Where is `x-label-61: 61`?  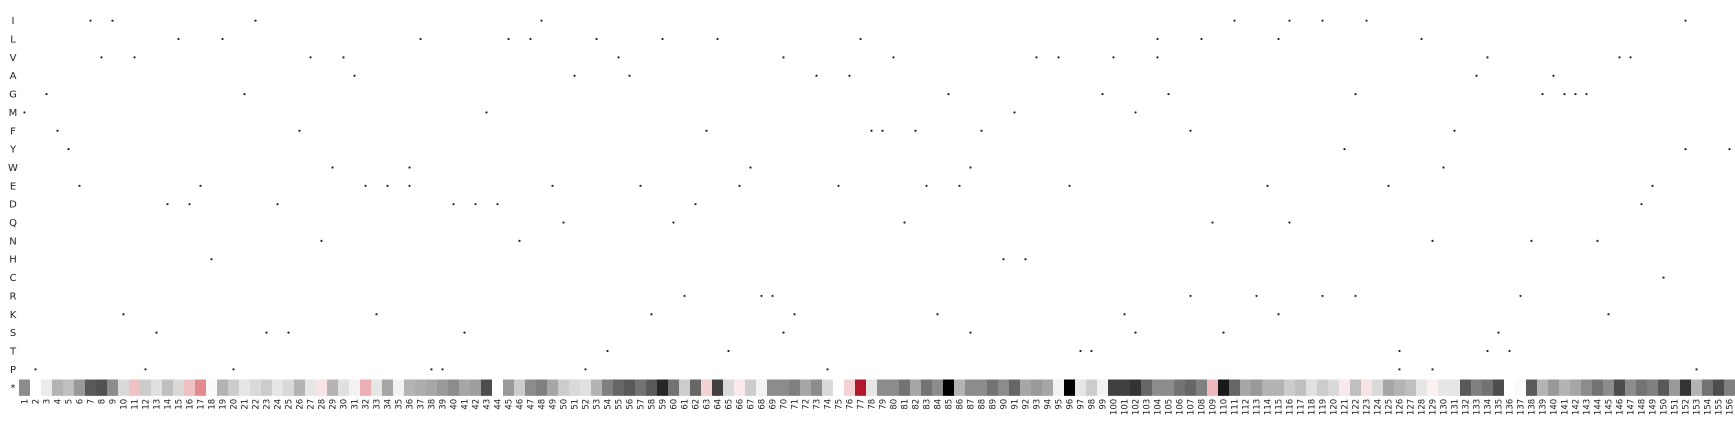
x-label-61: 61 is located at coordinates (686, 404).